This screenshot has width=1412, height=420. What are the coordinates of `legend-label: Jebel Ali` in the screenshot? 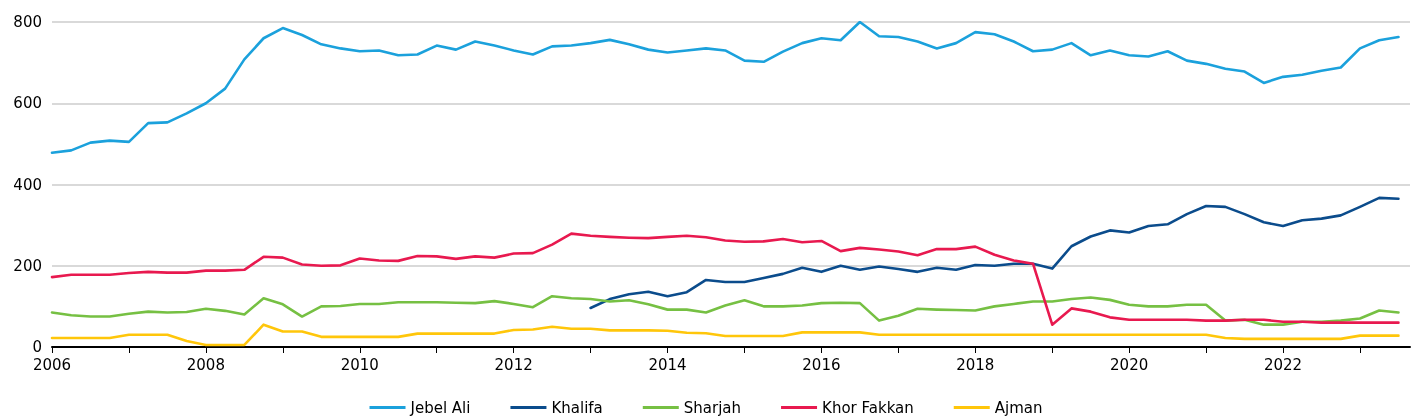 It's located at (440, 407).